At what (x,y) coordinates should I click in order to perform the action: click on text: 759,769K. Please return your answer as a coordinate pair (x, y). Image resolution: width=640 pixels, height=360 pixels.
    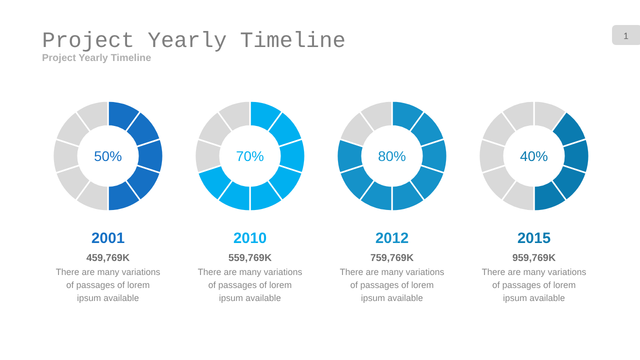
    Looking at the image, I should click on (392, 258).